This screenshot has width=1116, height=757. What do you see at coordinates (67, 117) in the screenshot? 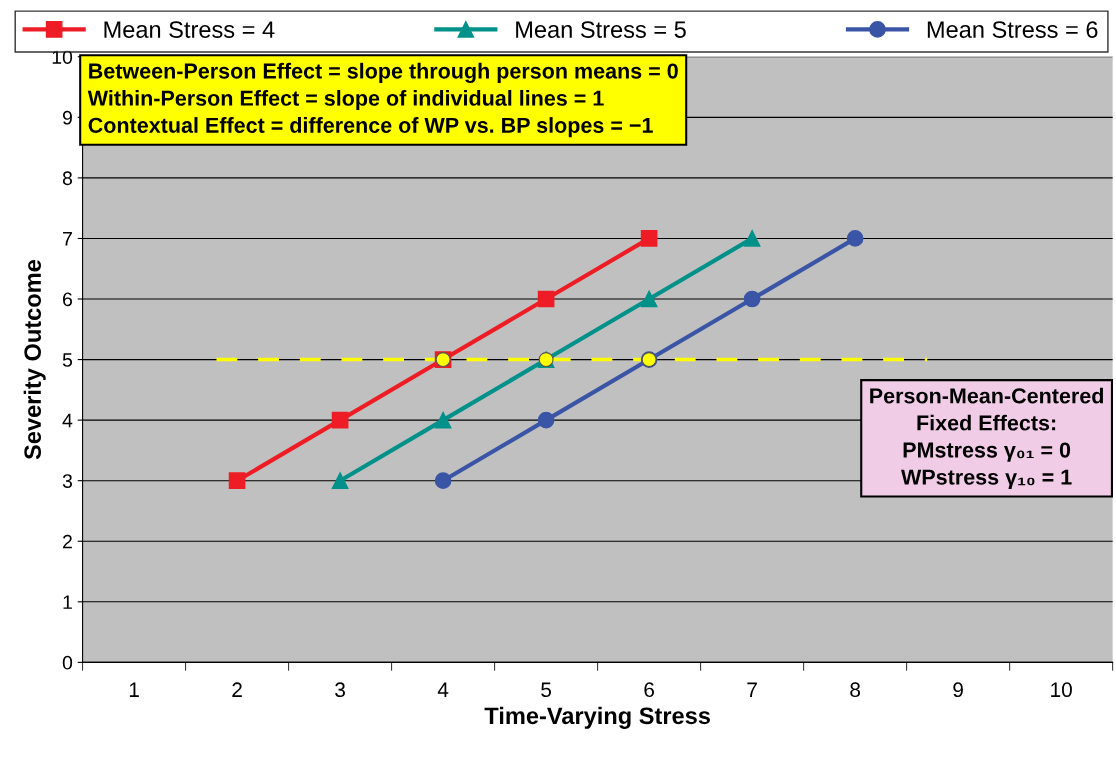
I see `y-tick-label: 9` at bounding box center [67, 117].